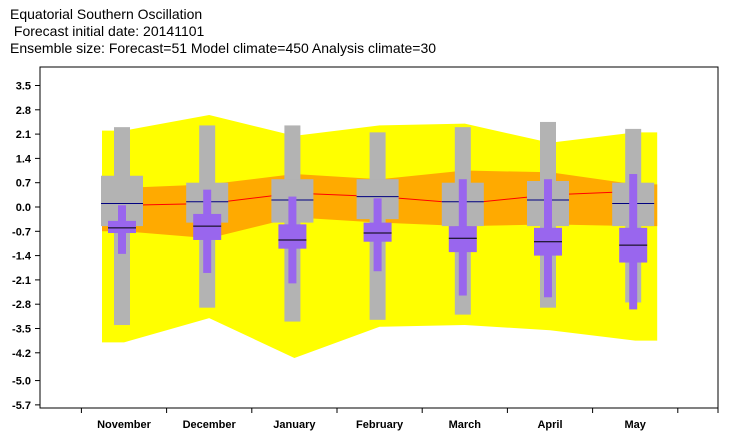 The height and width of the screenshot is (442, 730). Describe the element at coordinates (107, 31) in the screenshot. I see `forecast-date-line: Forecast initial date: 20141101` at that location.